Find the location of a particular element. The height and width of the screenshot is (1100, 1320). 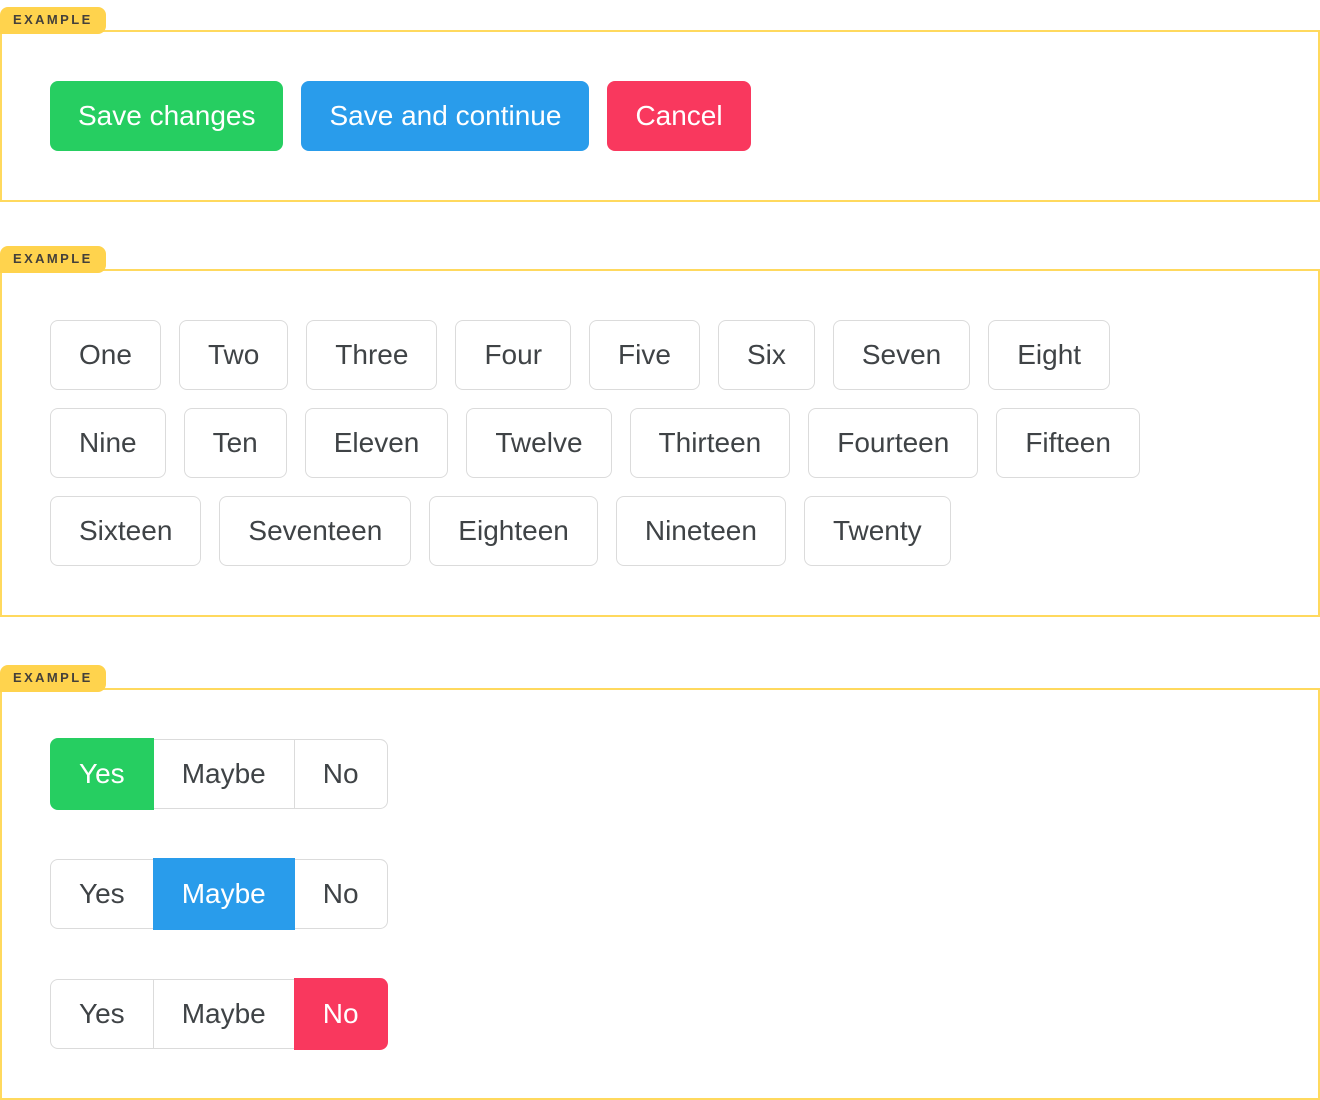

button-eighteen: Eighteen is located at coordinates (513, 531).